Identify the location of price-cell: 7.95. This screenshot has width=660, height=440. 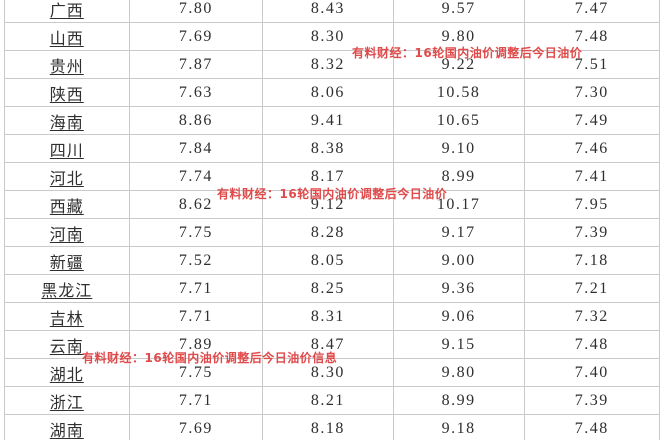
(591, 204).